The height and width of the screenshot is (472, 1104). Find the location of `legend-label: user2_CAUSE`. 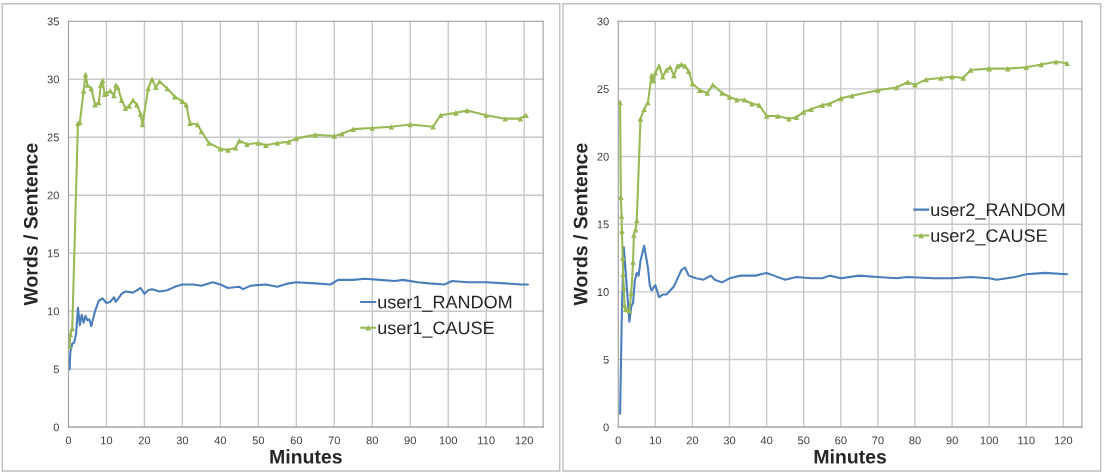

legend-label: user2_CAUSE is located at coordinates (989, 237).